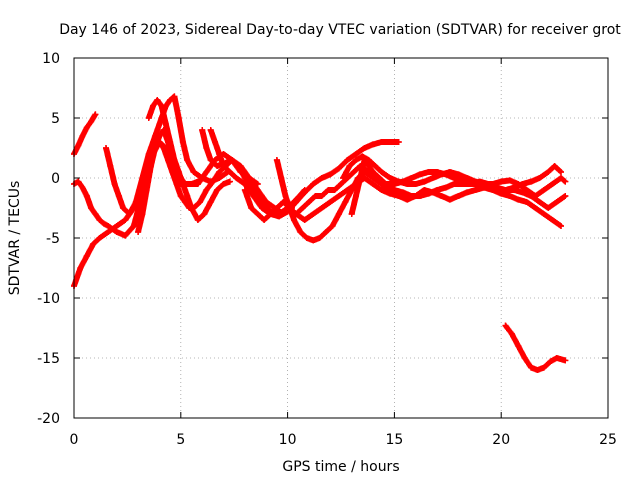 The width and height of the screenshot is (640, 480). Describe the element at coordinates (501, 440) in the screenshot. I see `x-tick-label: 20` at that location.